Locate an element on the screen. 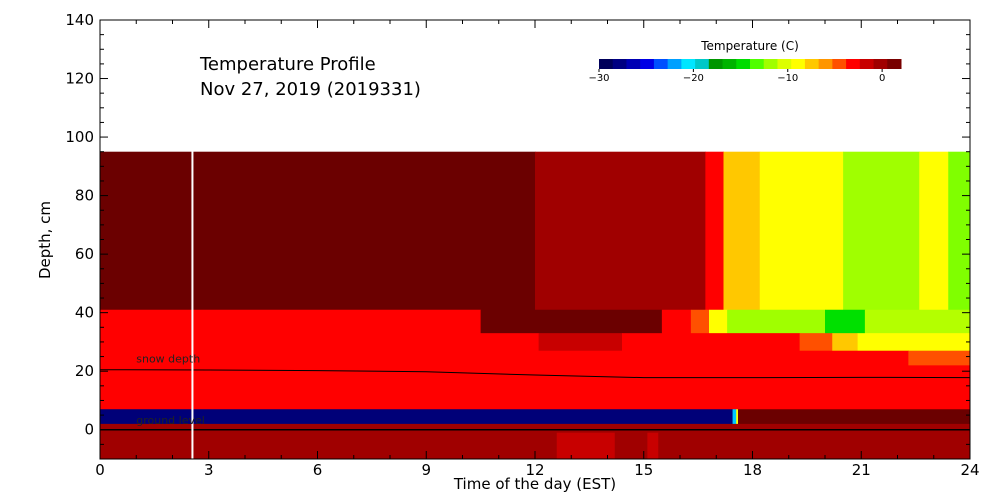  colorbar: Temperature (C) −30 −20 −10 0 is located at coordinates (745, 61).